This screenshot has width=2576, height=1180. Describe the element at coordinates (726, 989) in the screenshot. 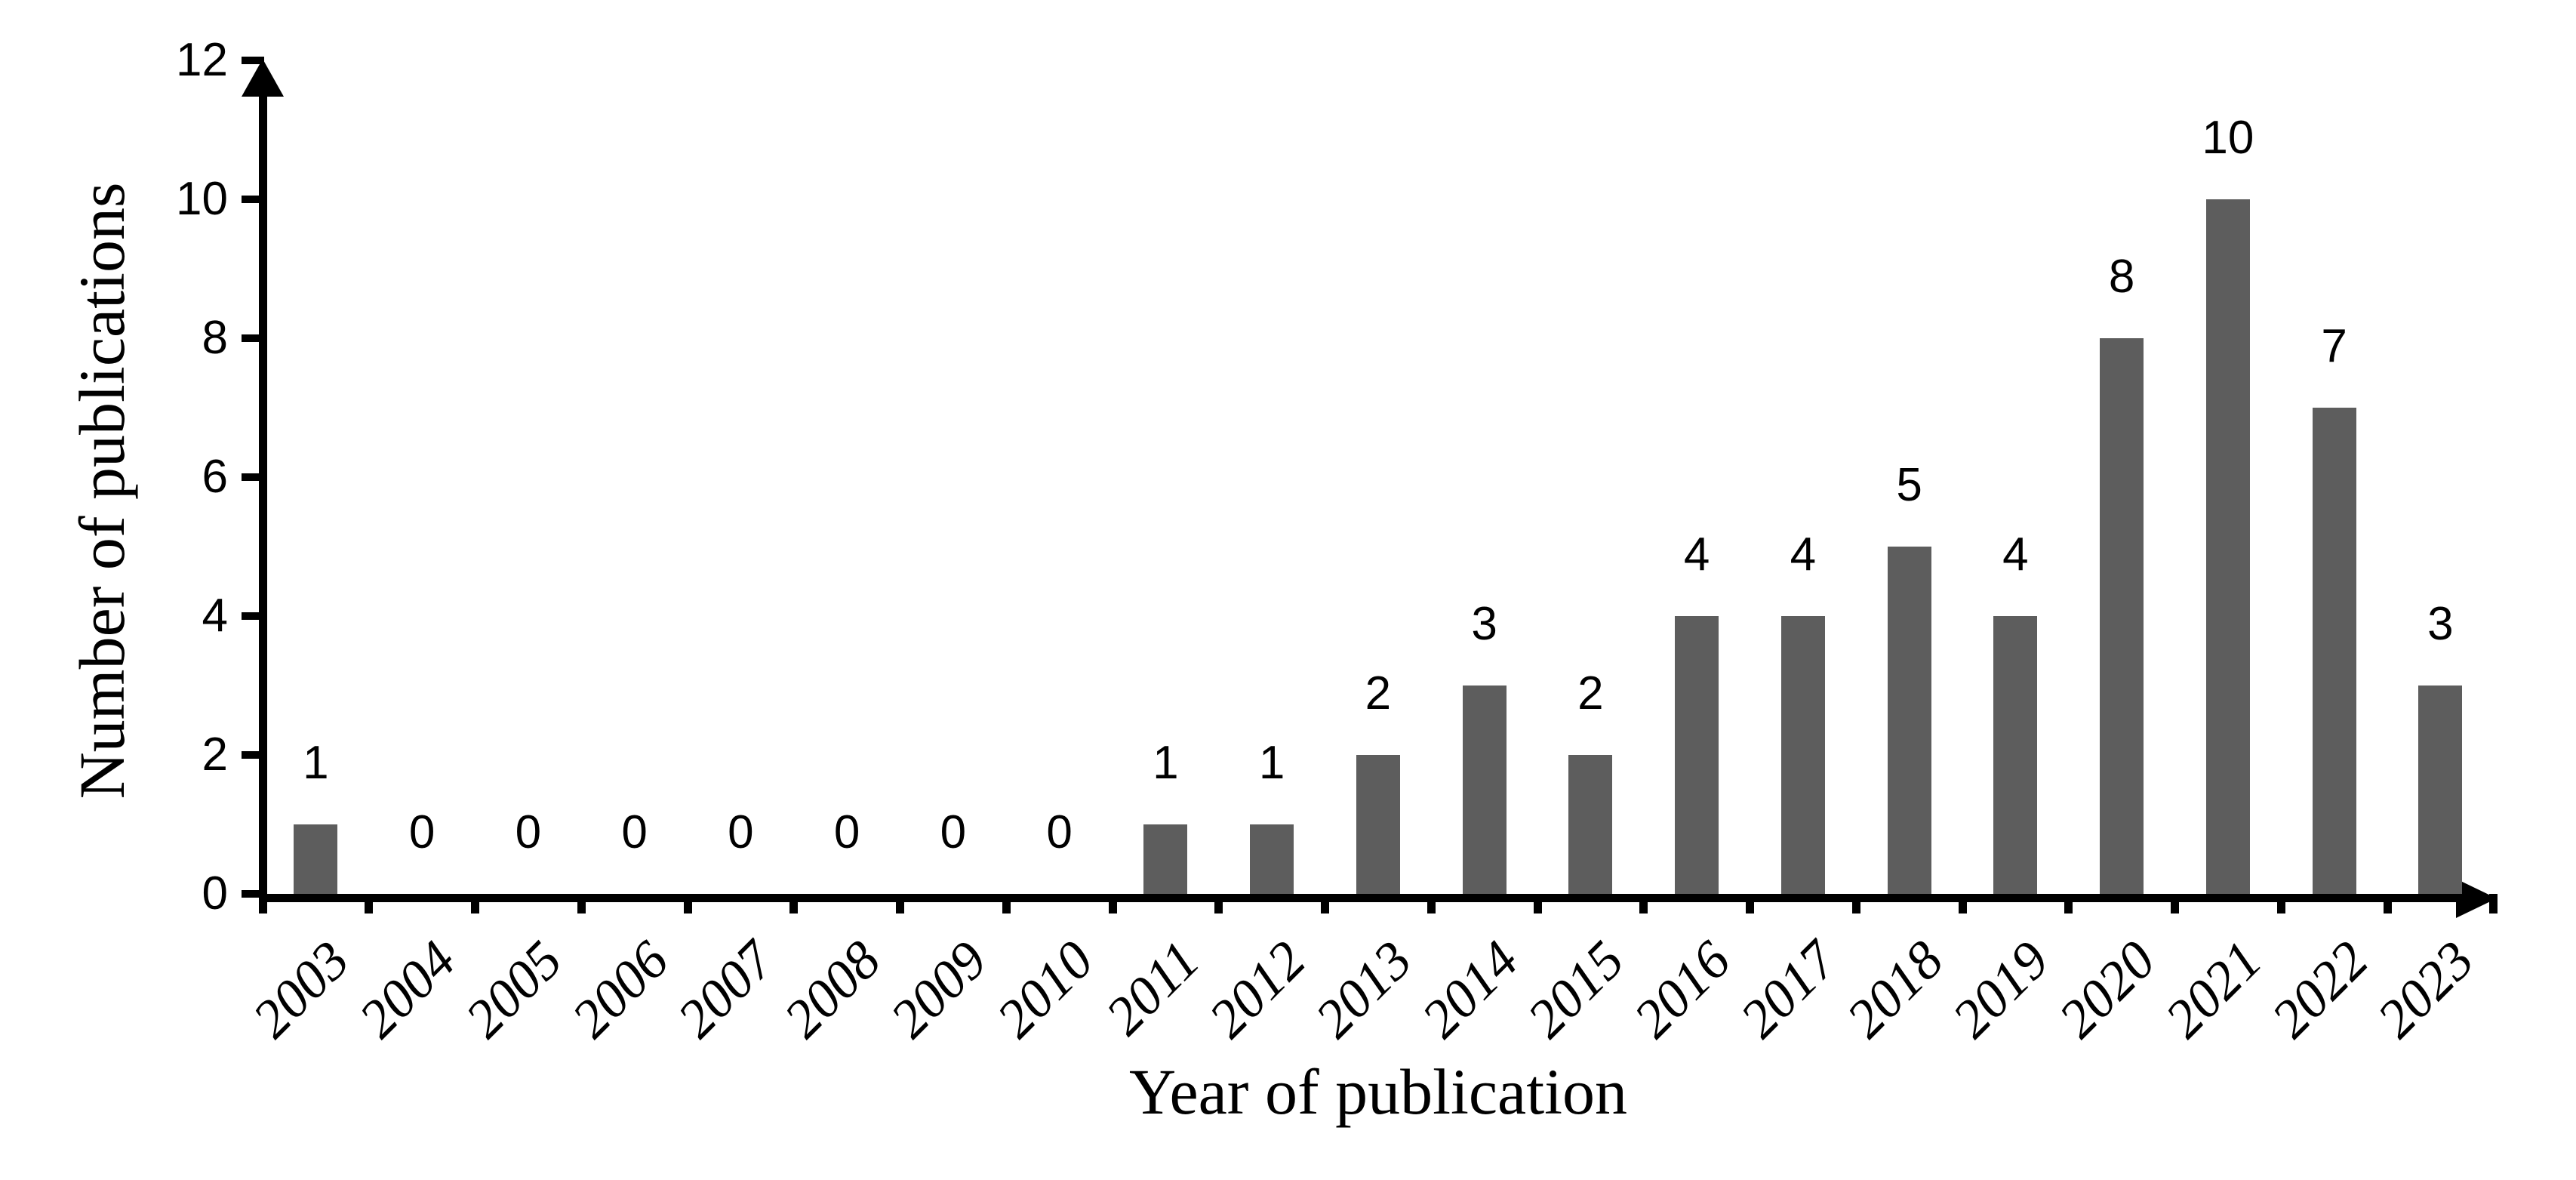

I see `x-category-label: 2007` at that location.